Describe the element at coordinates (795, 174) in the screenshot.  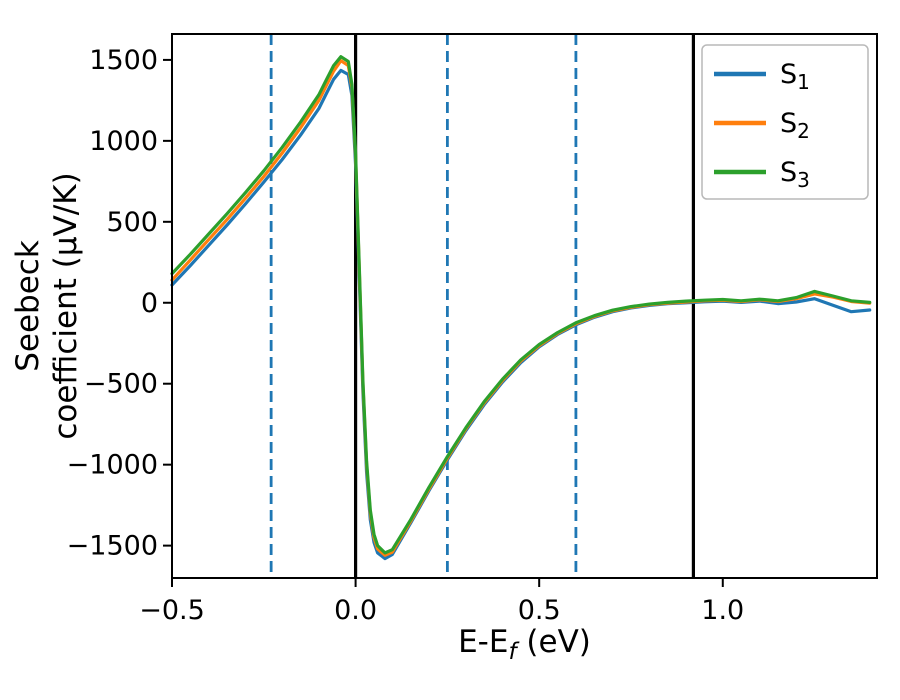
I see `legend-label-3: S3` at that location.